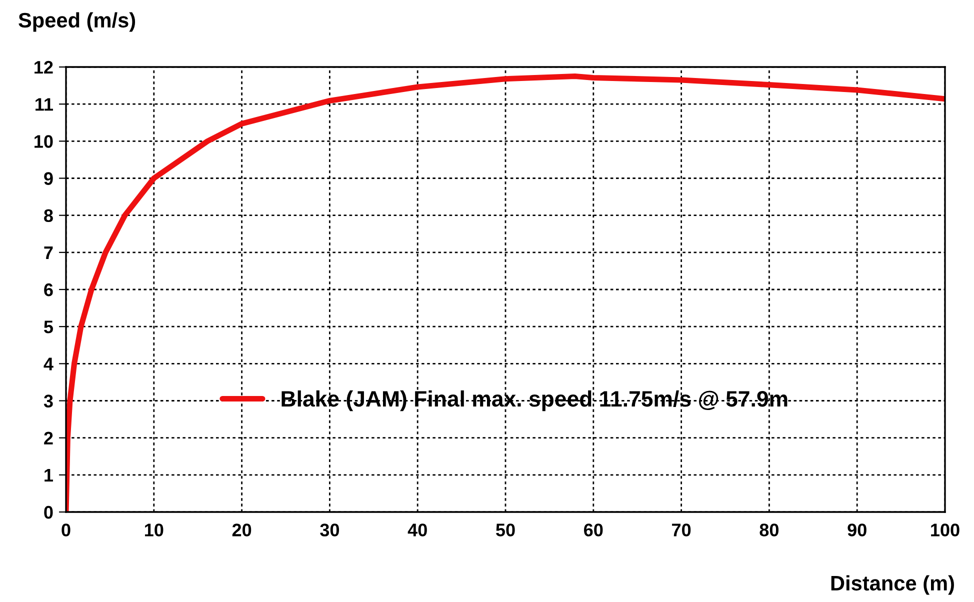 This screenshot has width=974, height=602. What do you see at coordinates (505, 530) in the screenshot?
I see `x-tick-label: 50` at bounding box center [505, 530].